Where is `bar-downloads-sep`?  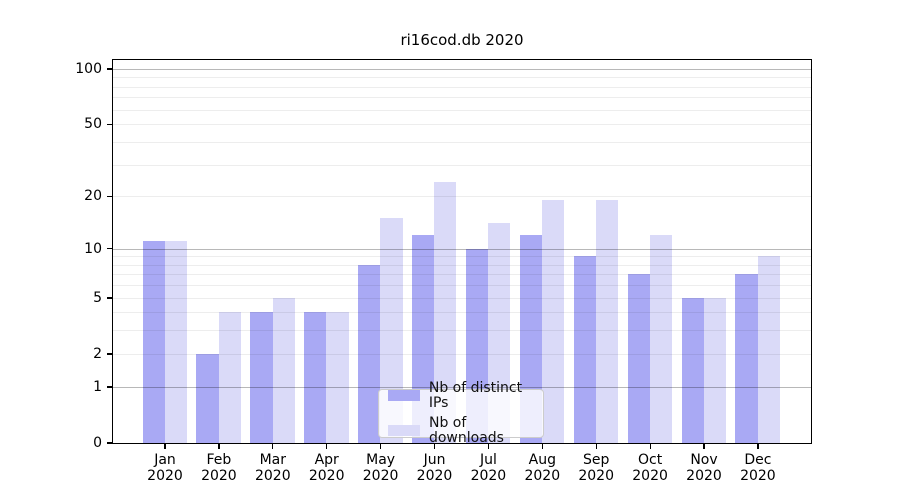
bar-downloads-sep is located at coordinates (607, 321).